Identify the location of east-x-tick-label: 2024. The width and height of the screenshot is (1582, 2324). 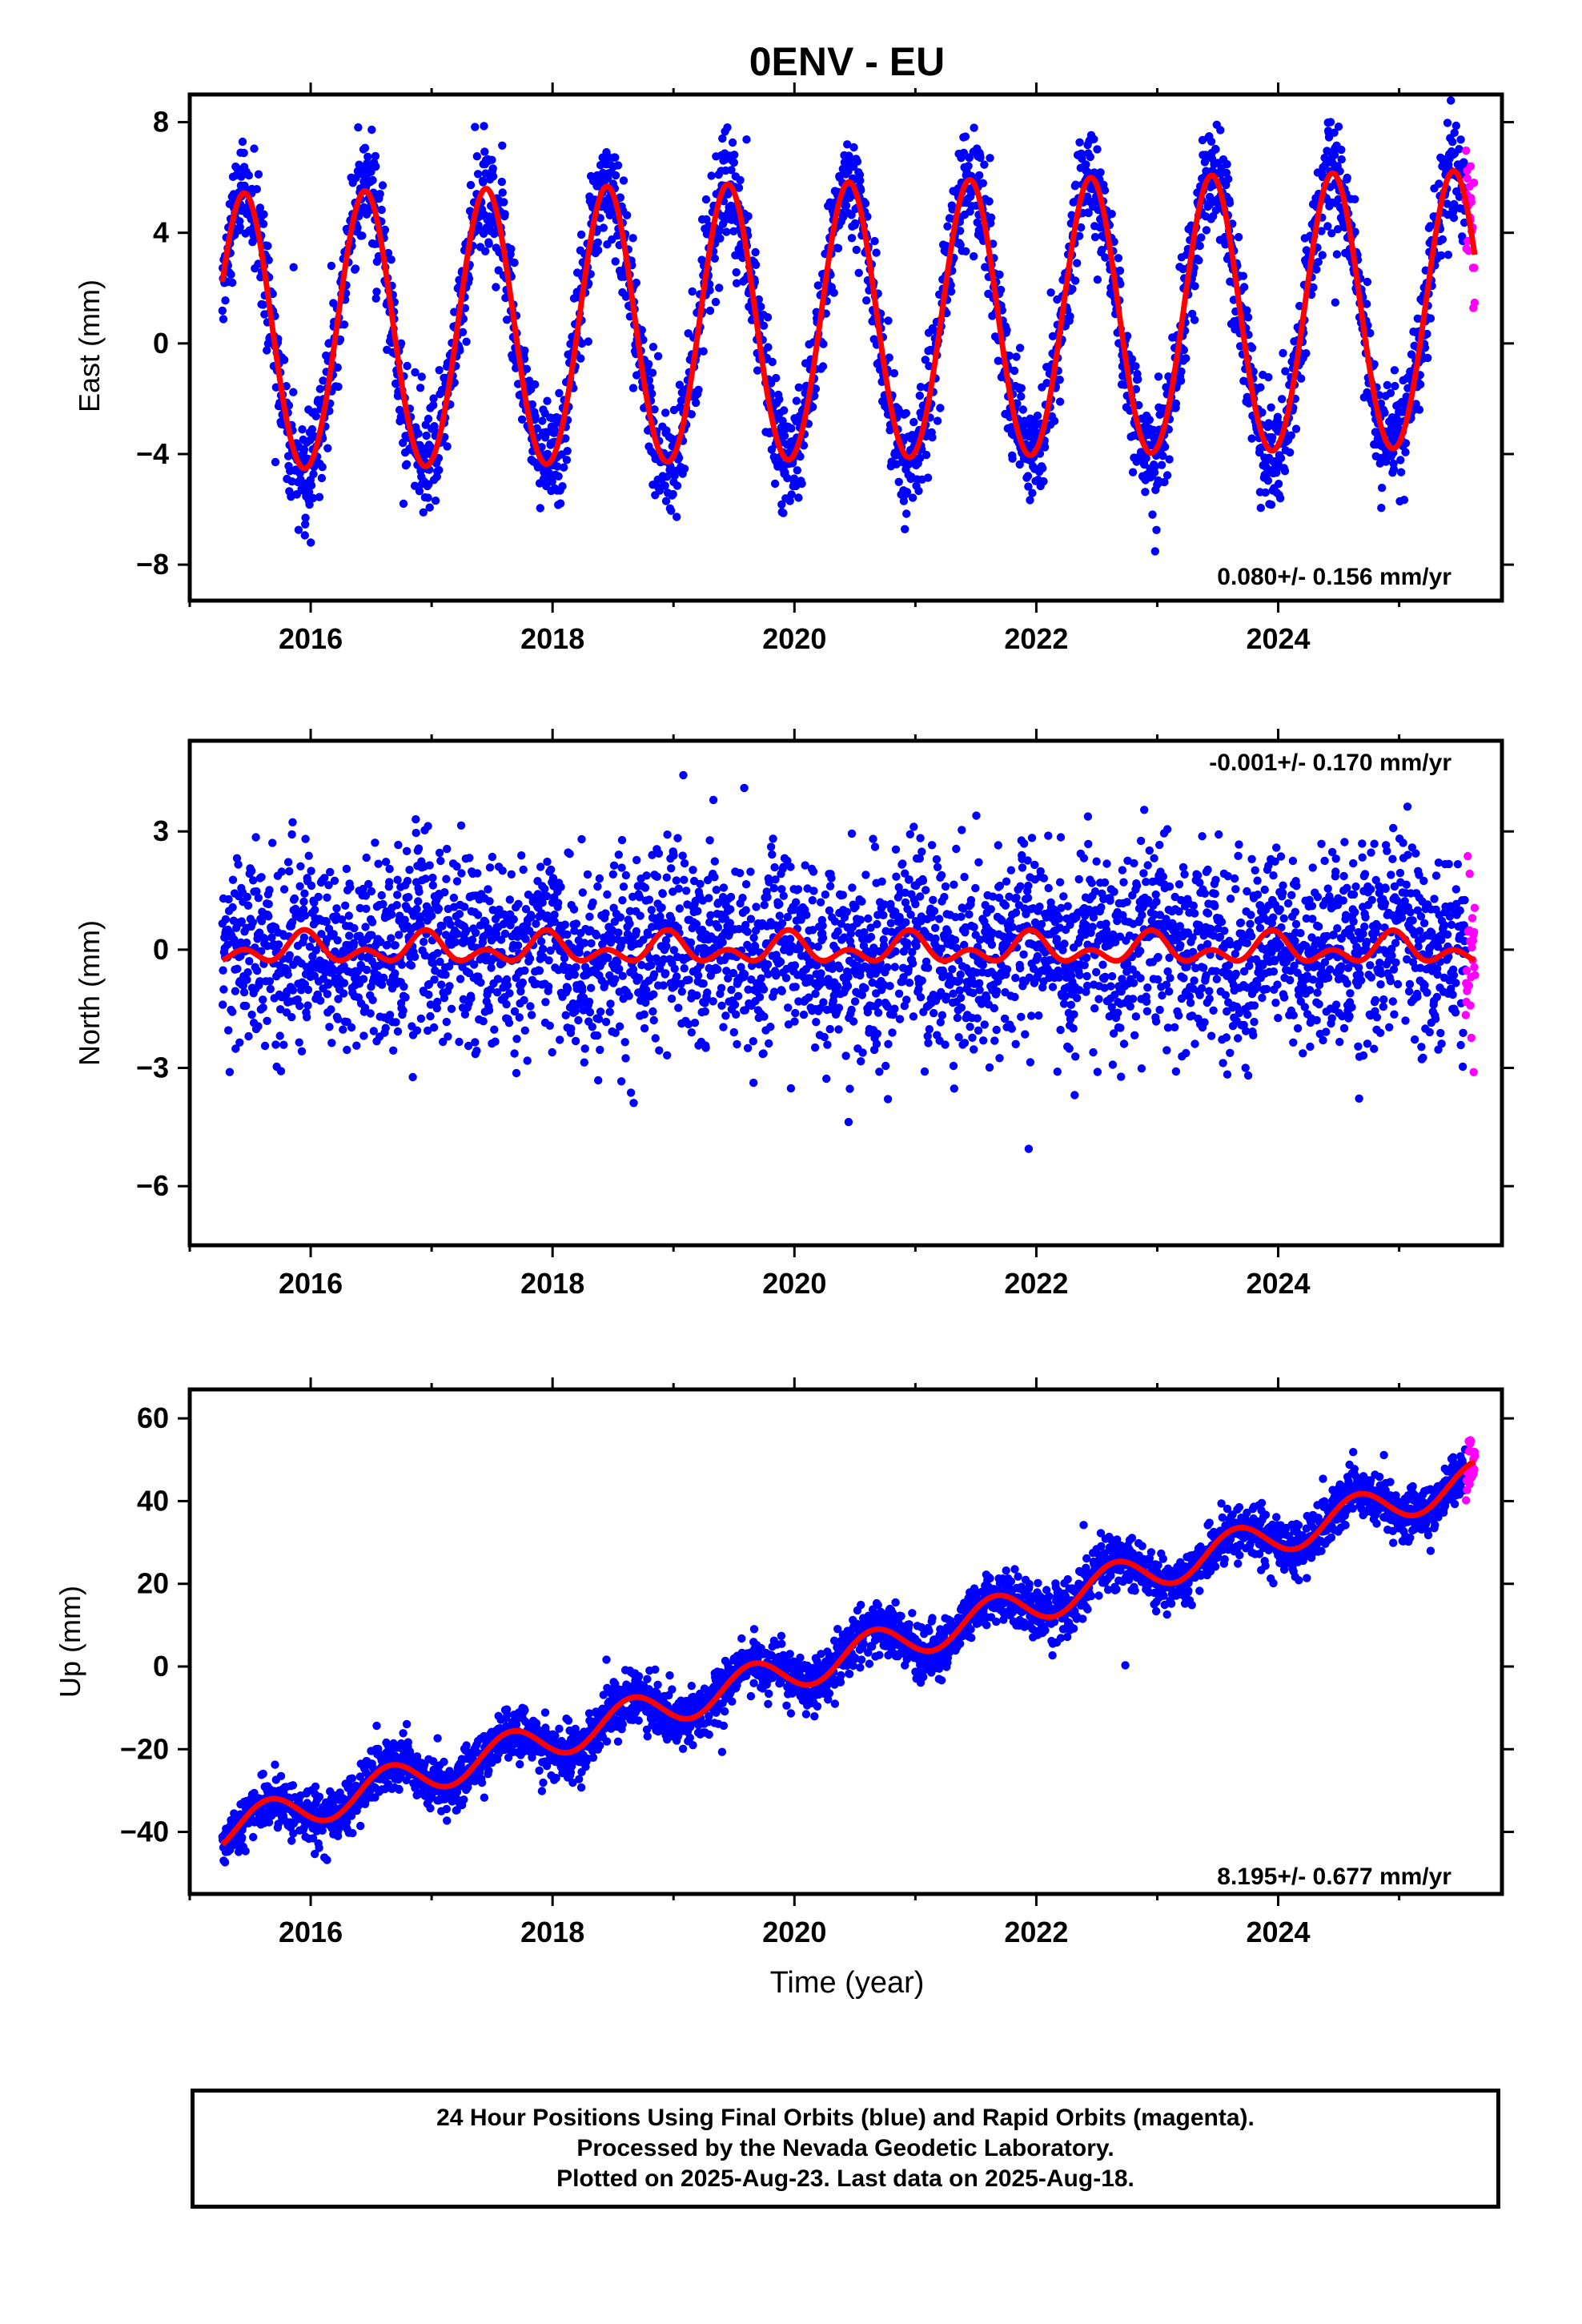
(1278, 638).